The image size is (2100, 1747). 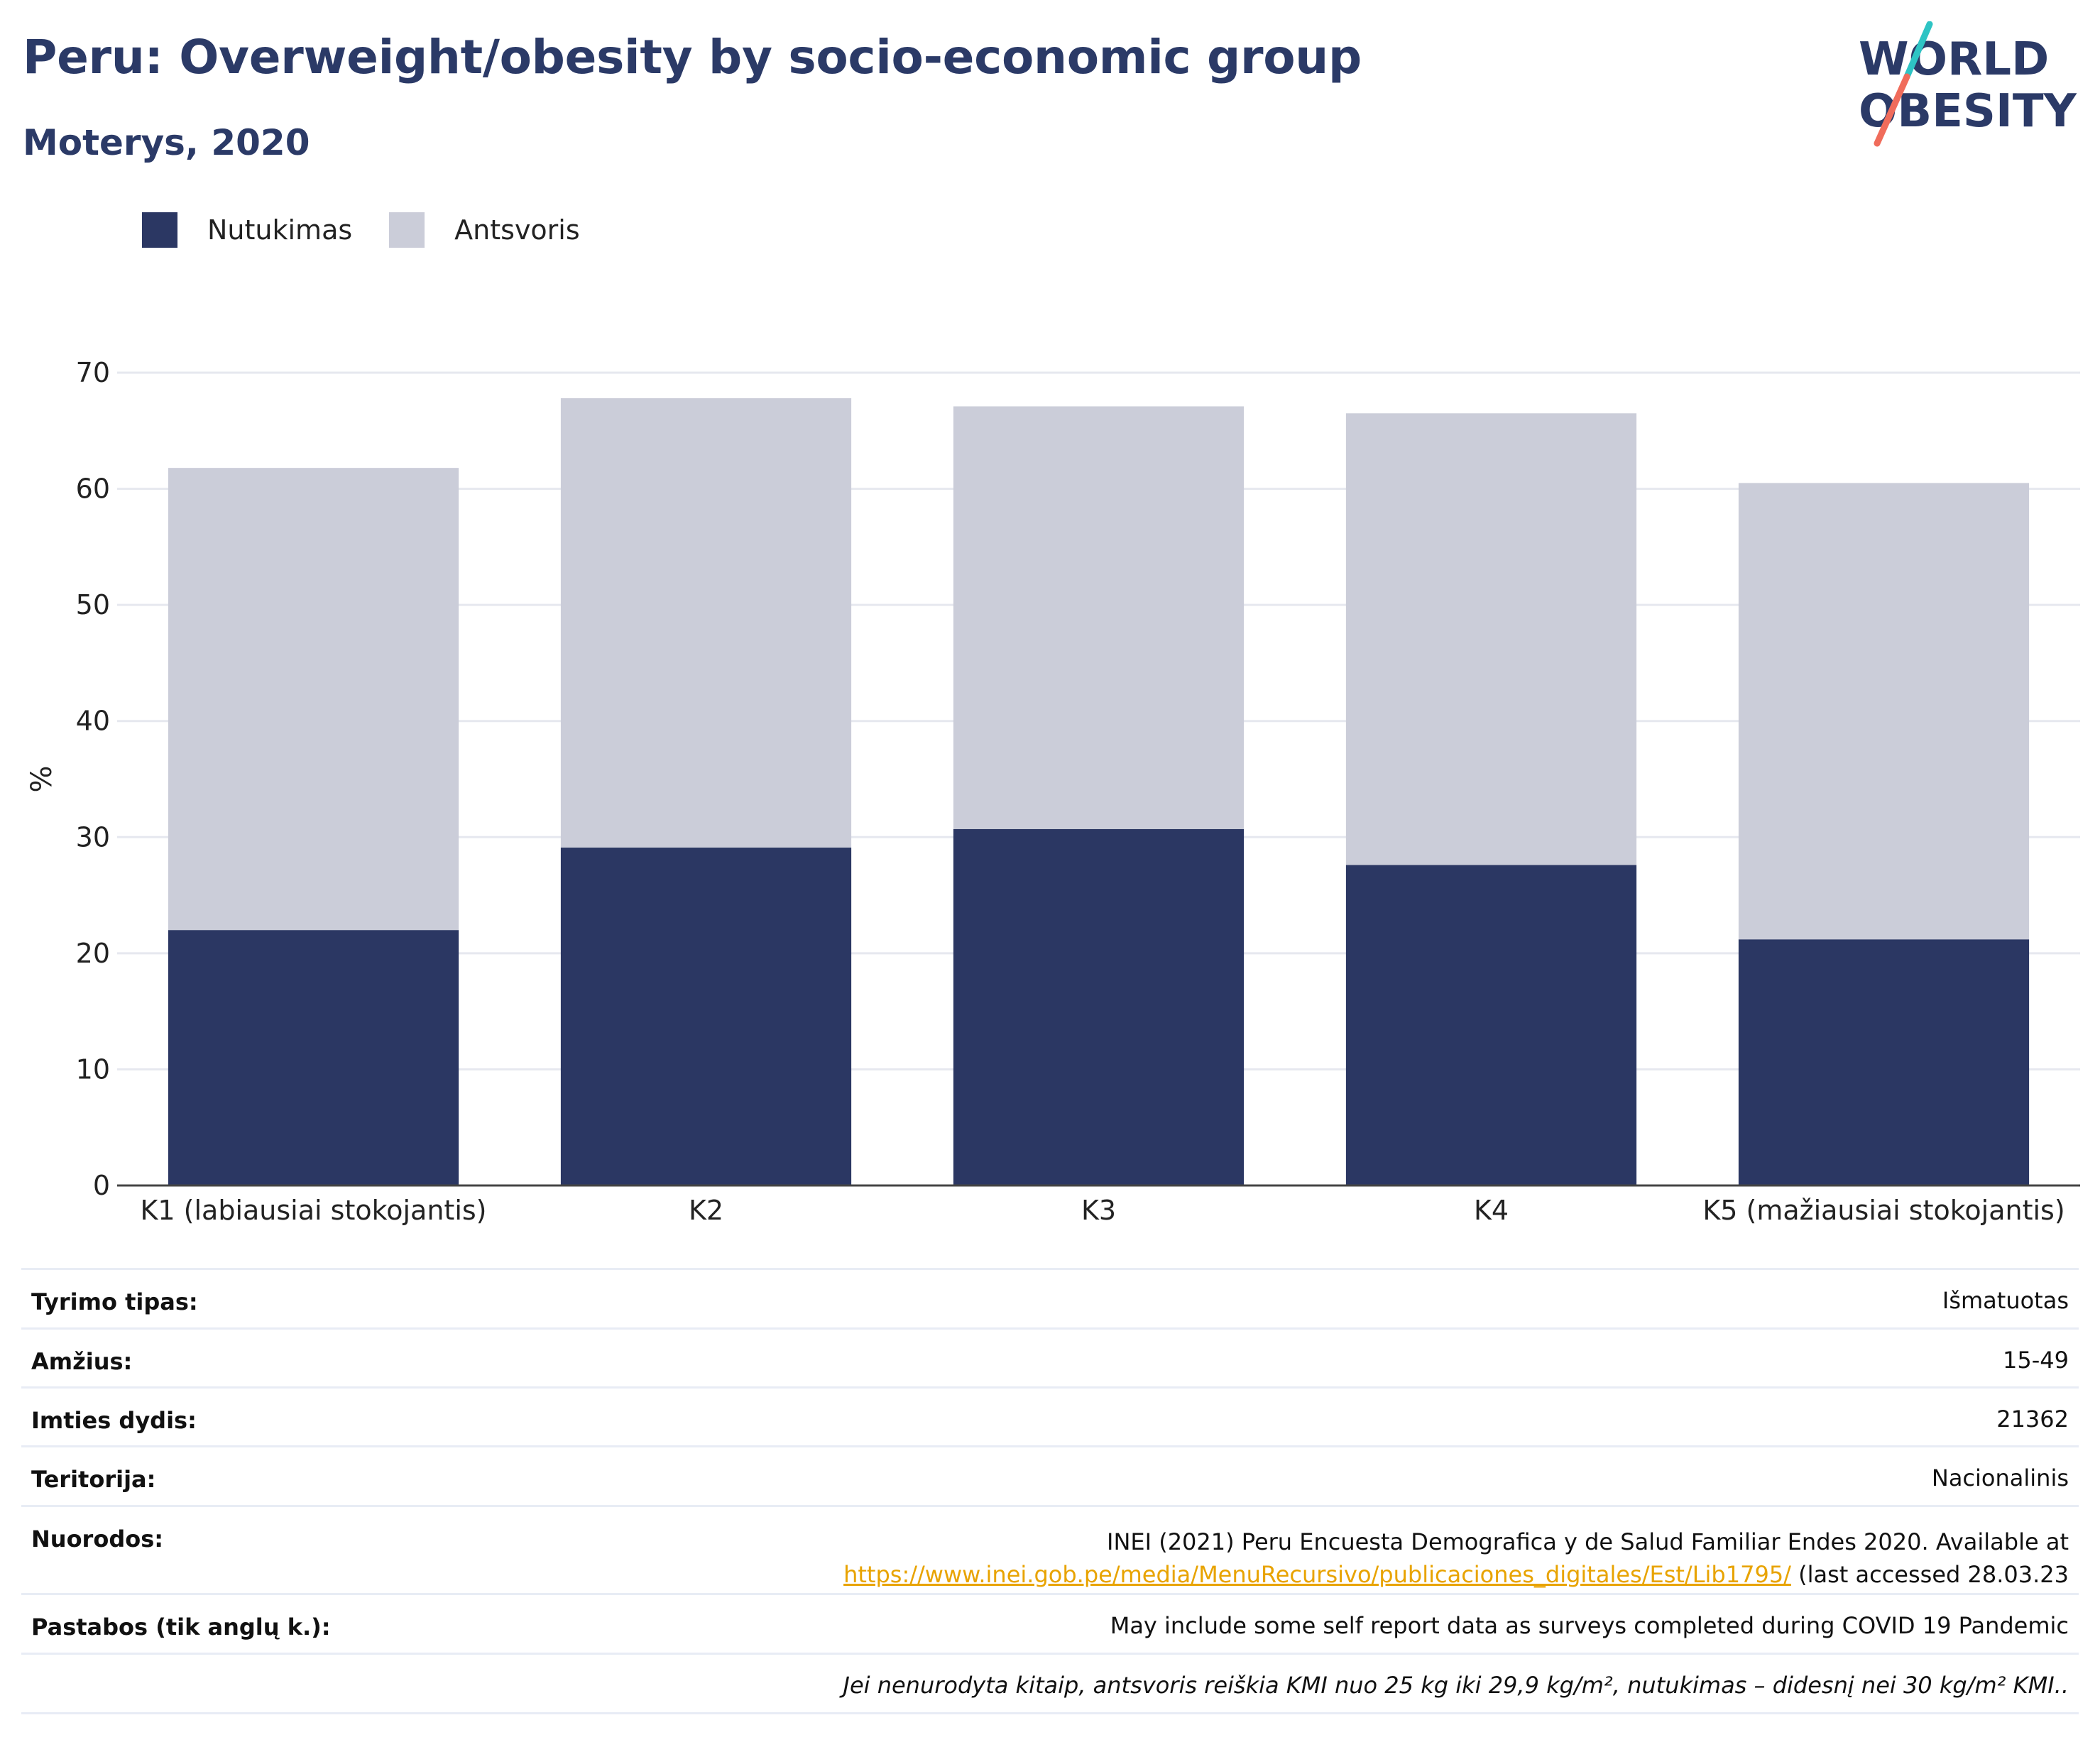 I want to click on study-type-label: Tyrimo tipas:, so click(x=114, y=1301).